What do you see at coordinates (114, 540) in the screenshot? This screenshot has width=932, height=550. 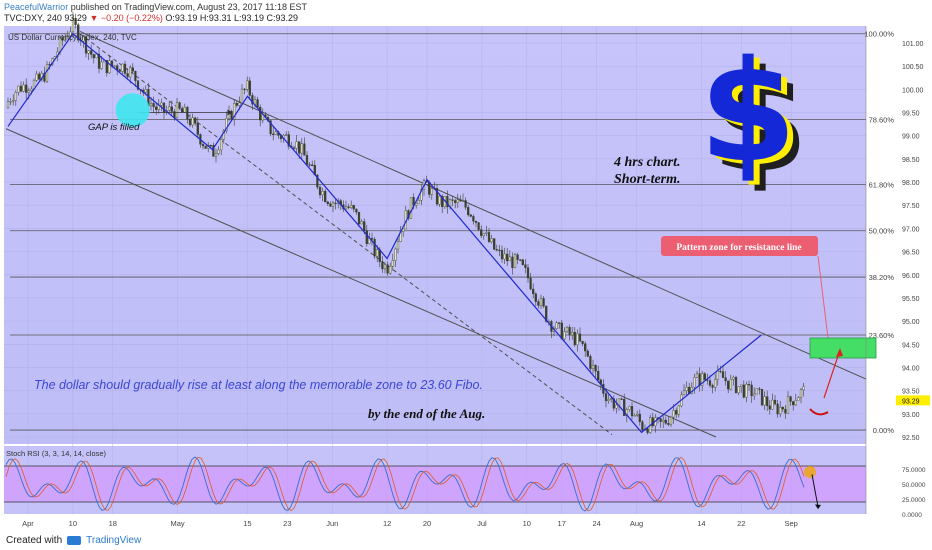 I see `tradingview-link: TradingView` at bounding box center [114, 540].